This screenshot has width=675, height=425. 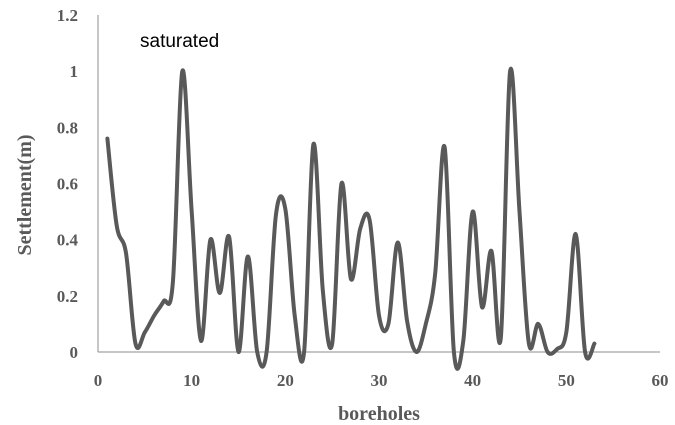 What do you see at coordinates (68, 240) in the screenshot?
I see `y-tick-label: 0.4` at bounding box center [68, 240].